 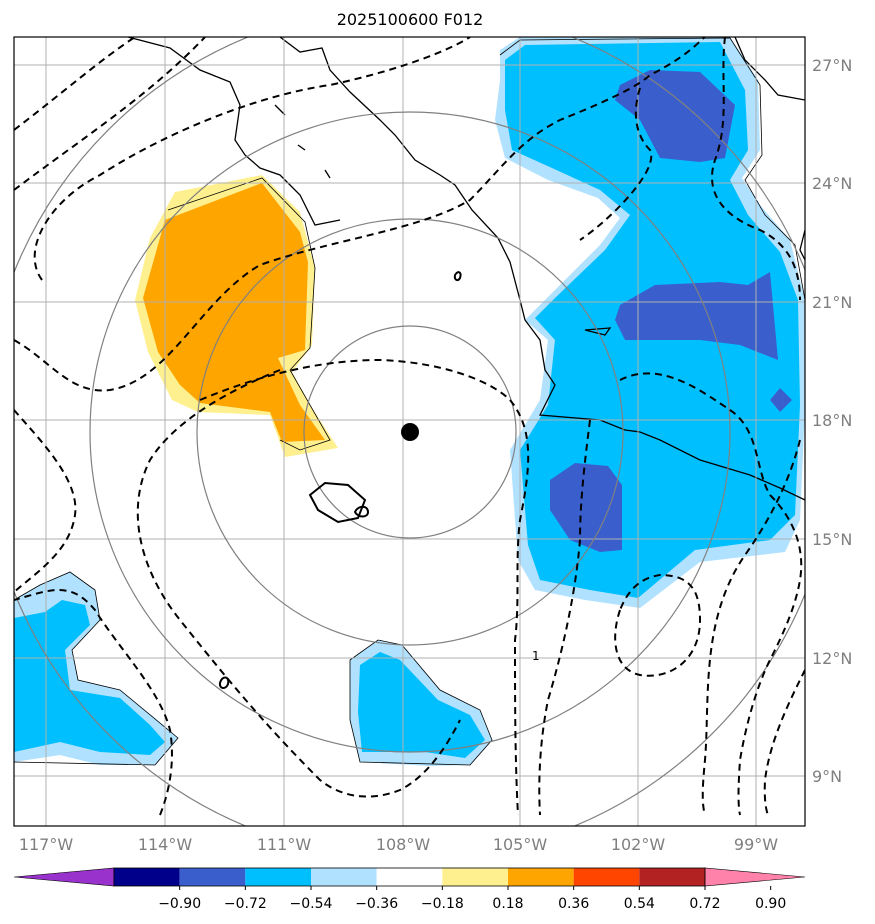 I want to click on lon-label: 114°W, so click(x=165, y=844).